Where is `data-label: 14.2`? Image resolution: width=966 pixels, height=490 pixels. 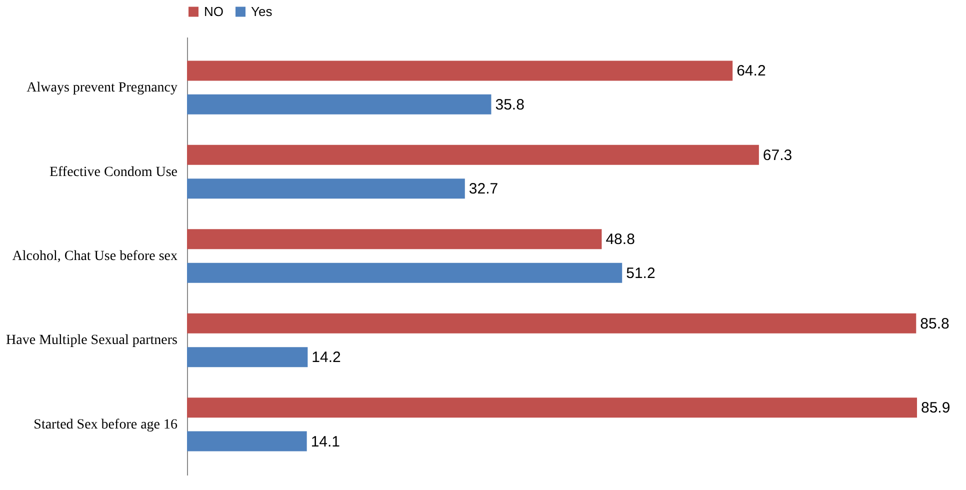 data-label: 14.2 is located at coordinates (326, 357).